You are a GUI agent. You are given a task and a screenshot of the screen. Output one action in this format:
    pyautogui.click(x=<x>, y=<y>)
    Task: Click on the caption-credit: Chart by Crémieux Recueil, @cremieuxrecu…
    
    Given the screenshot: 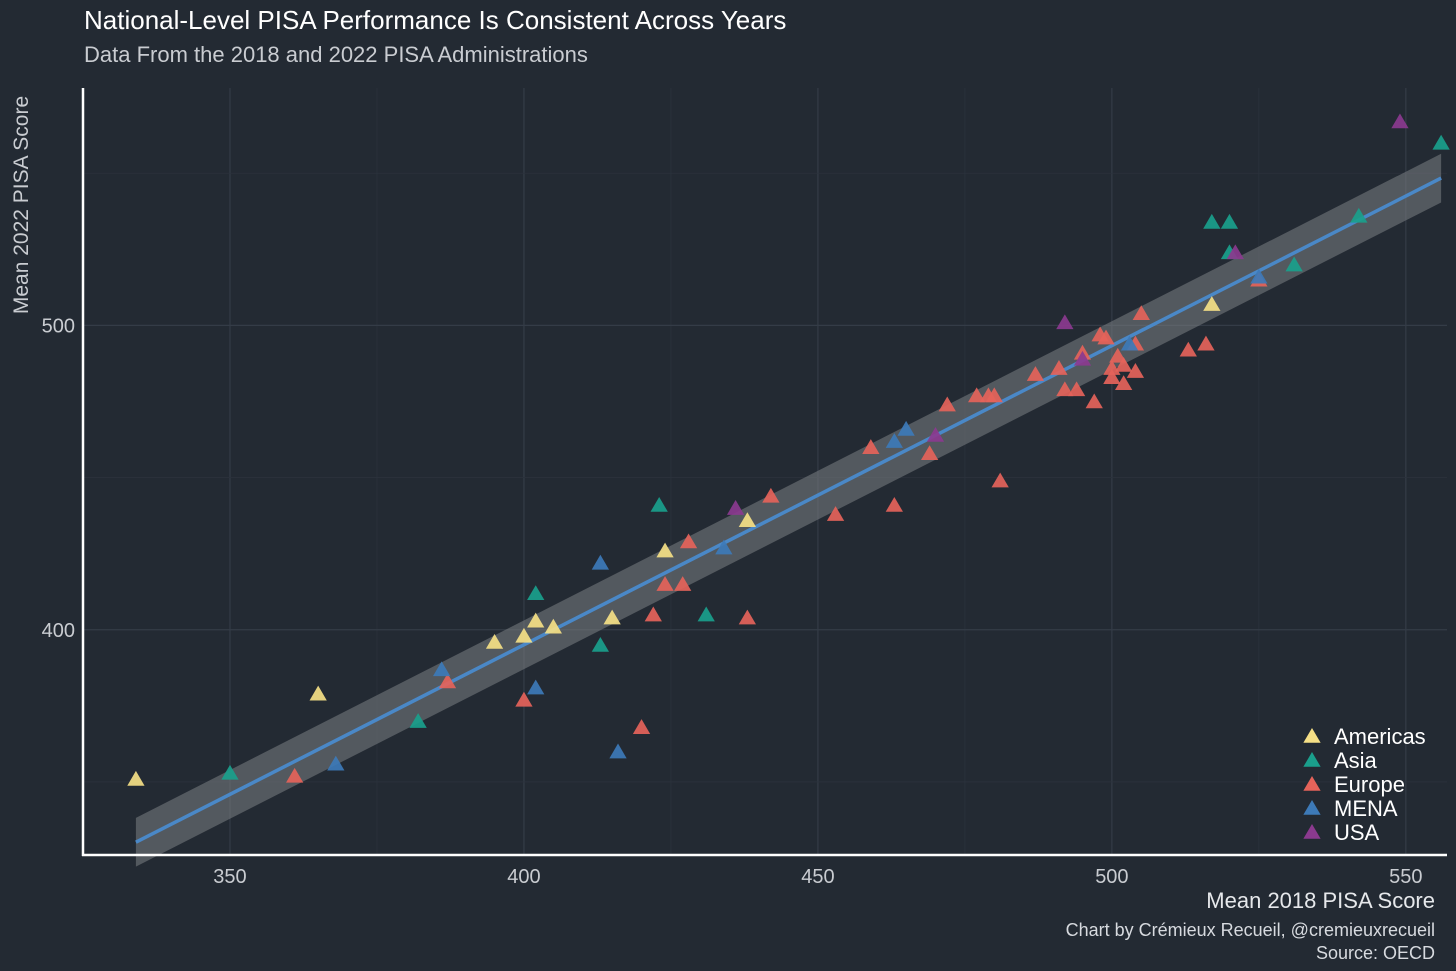 What is the action you would take?
    pyautogui.click(x=1250, y=930)
    